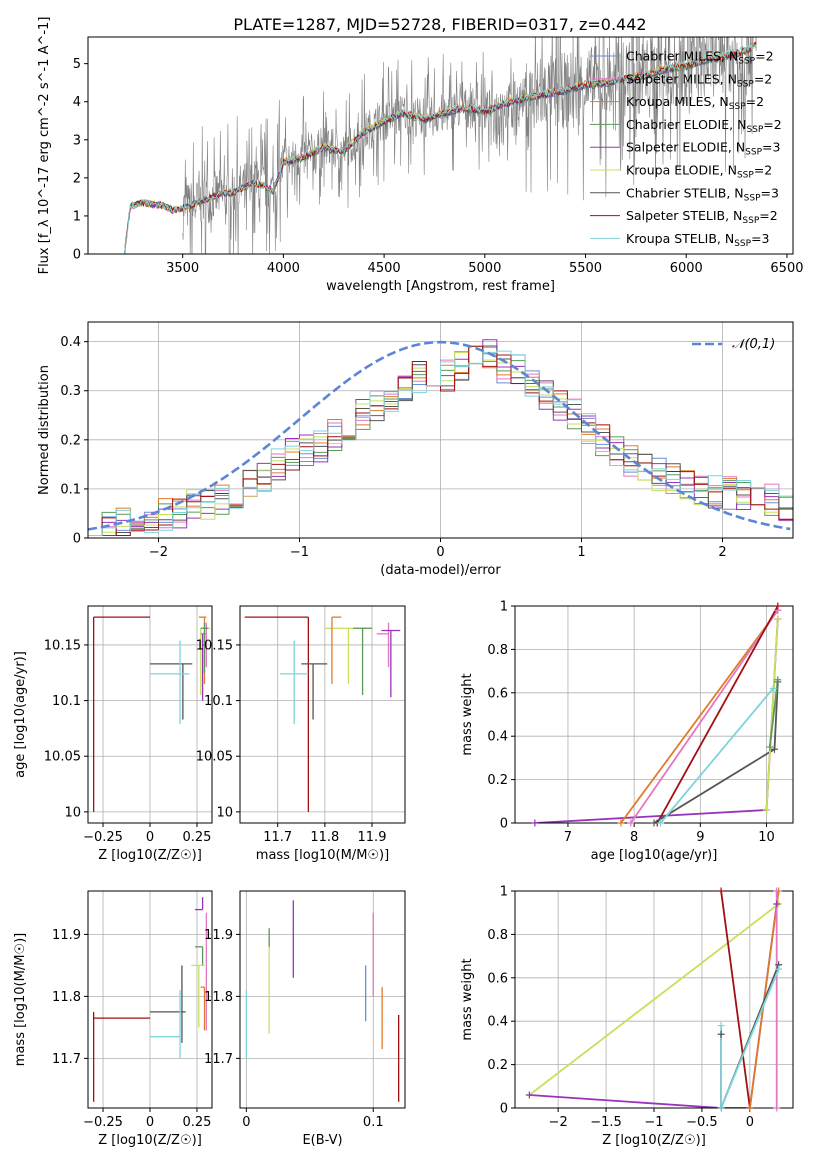 This screenshot has width=819, height=1170. Describe the element at coordinates (44, 430) in the screenshot. I see `y-axis-label: Normed distribution` at that location.